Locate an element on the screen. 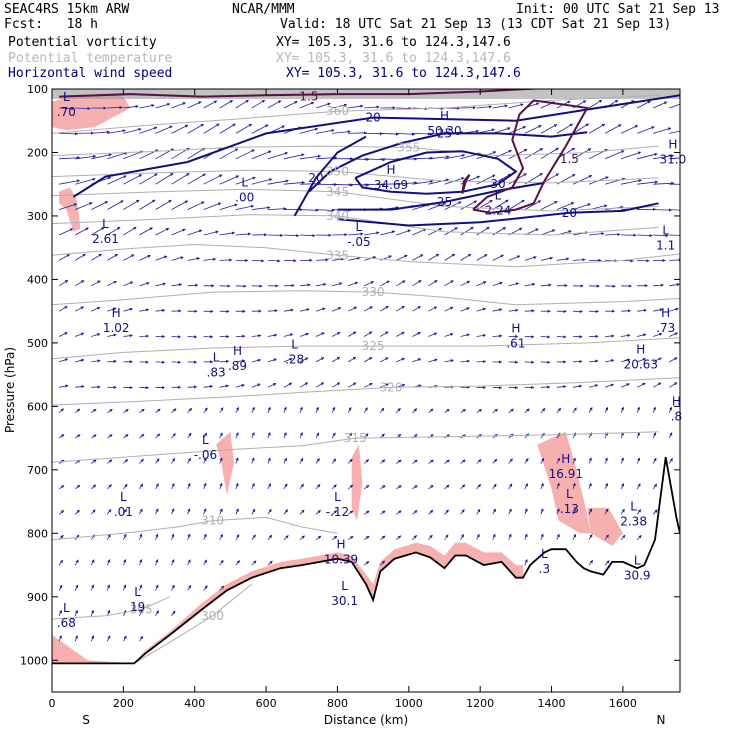  extremum-value: 2.24 is located at coordinates (498, 210).